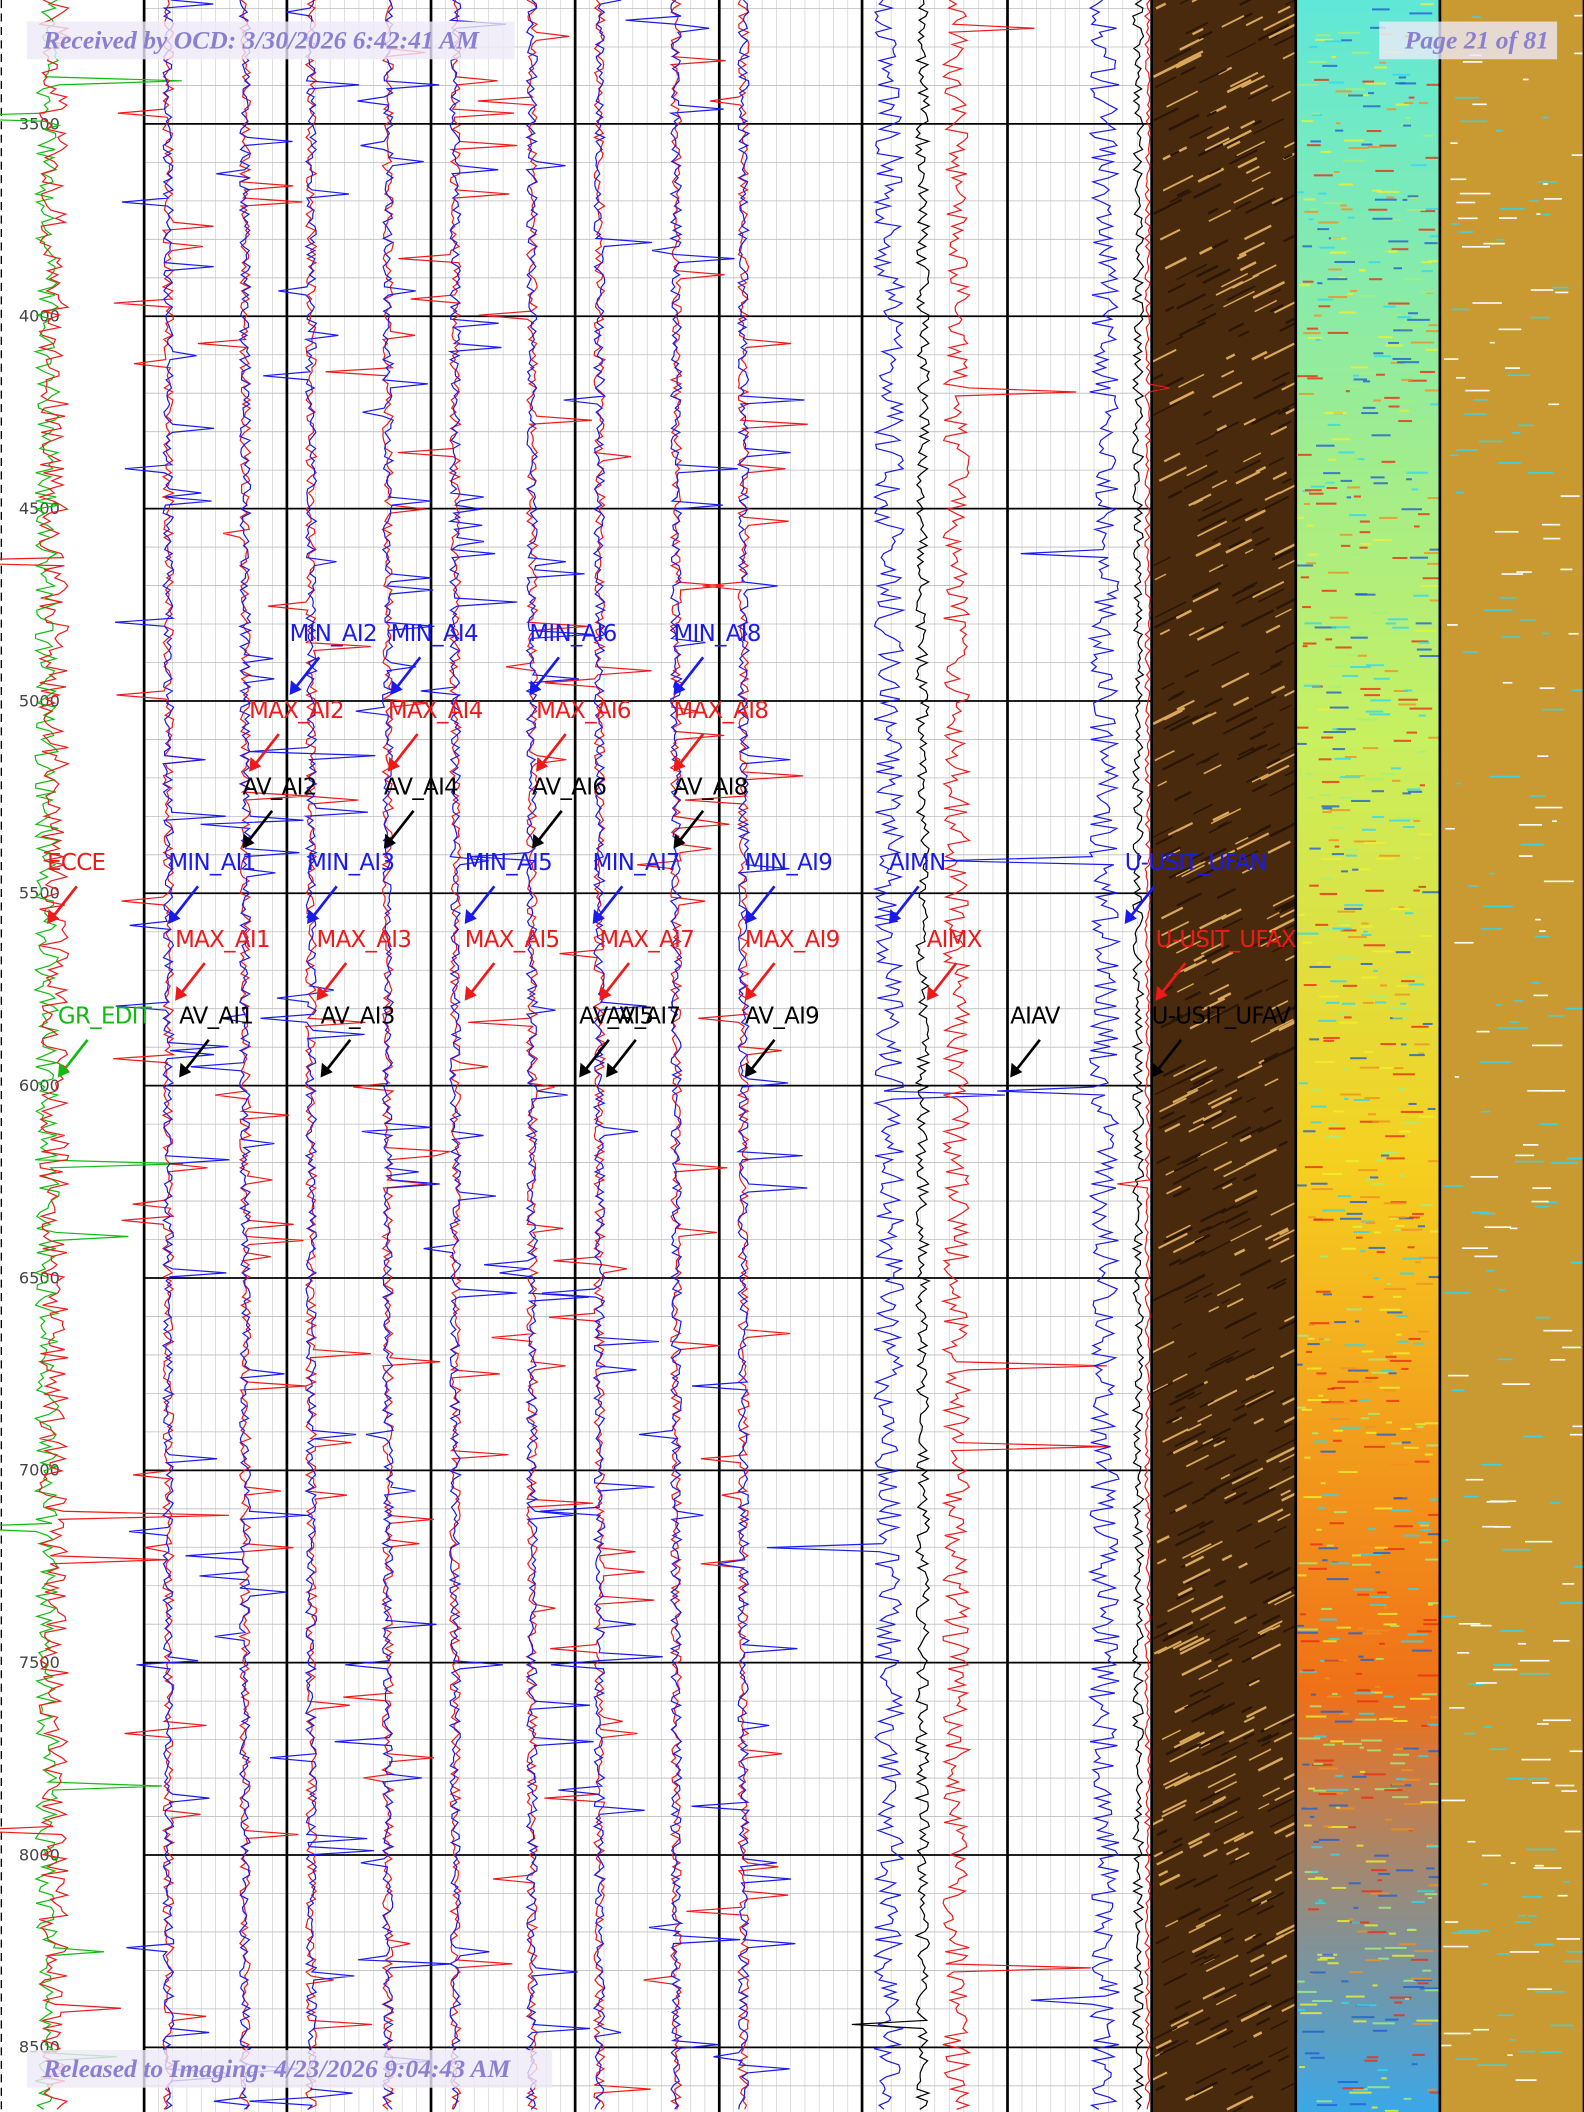 The image size is (1584, 2112). I want to click on arrow-head, so click(750, 916).